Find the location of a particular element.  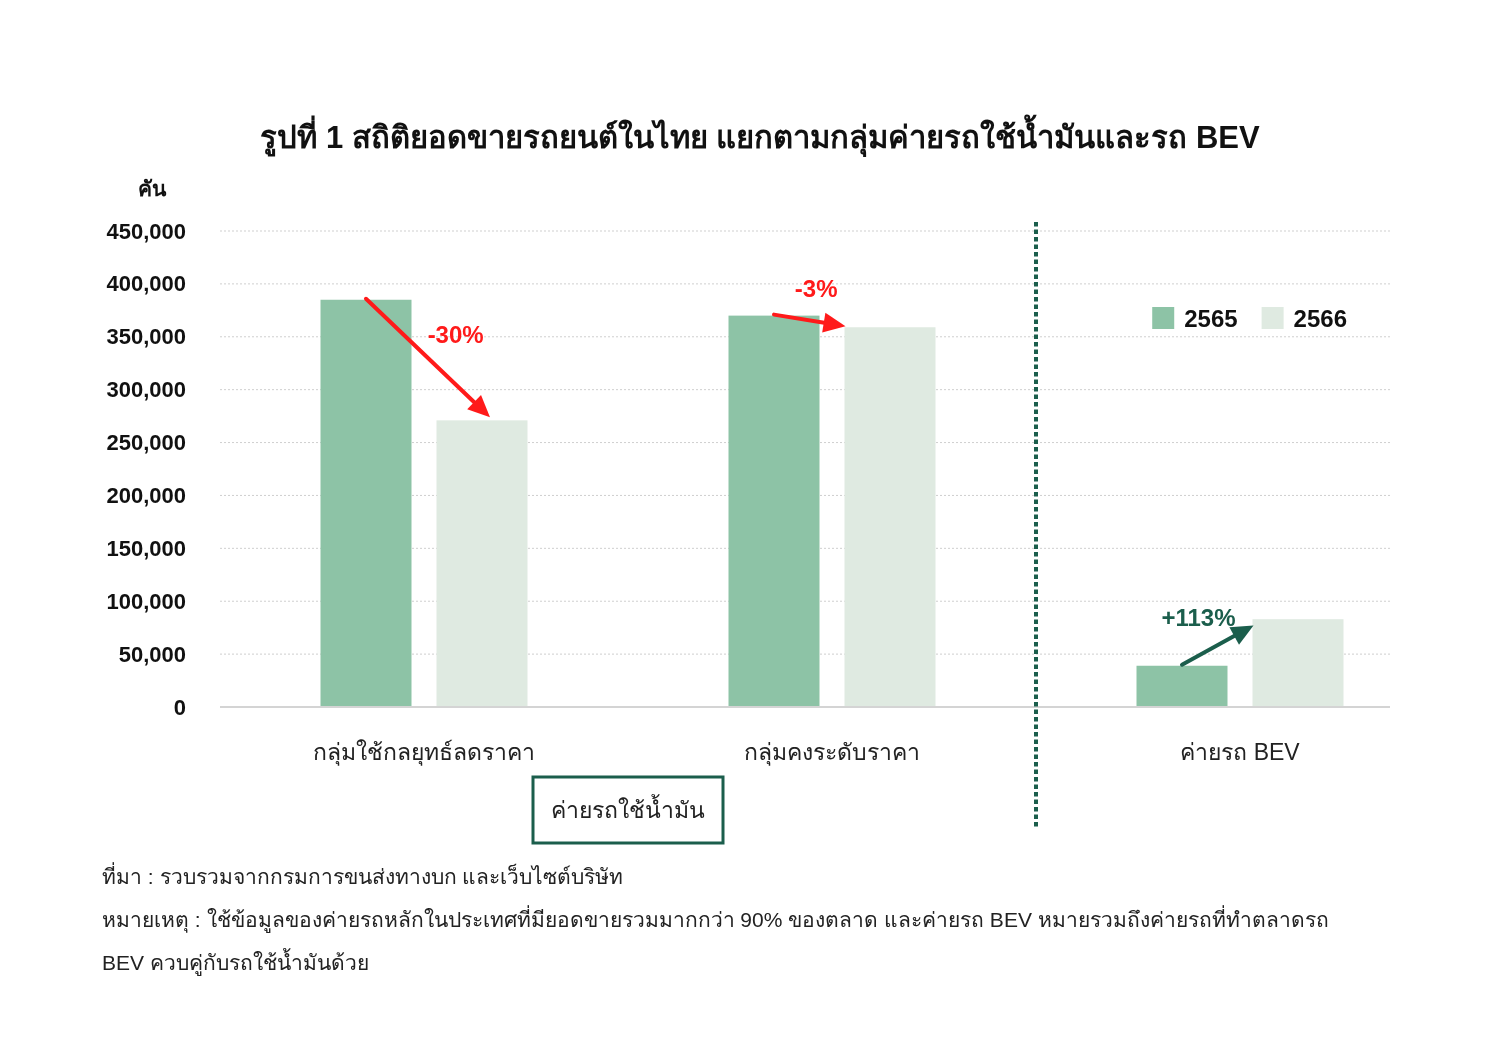

y-tick-label: 200,000 is located at coordinates (146, 495).